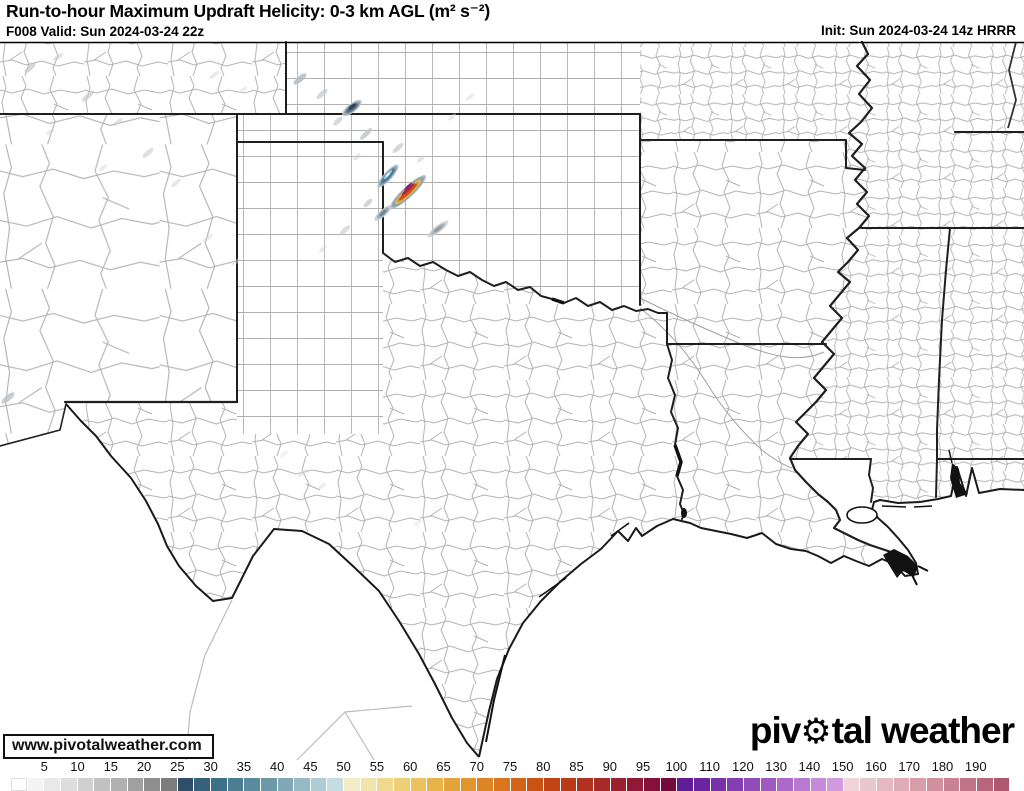 The height and width of the screenshot is (791, 1024). What do you see at coordinates (44, 766) in the screenshot?
I see `colorbar-tick: 5` at bounding box center [44, 766].